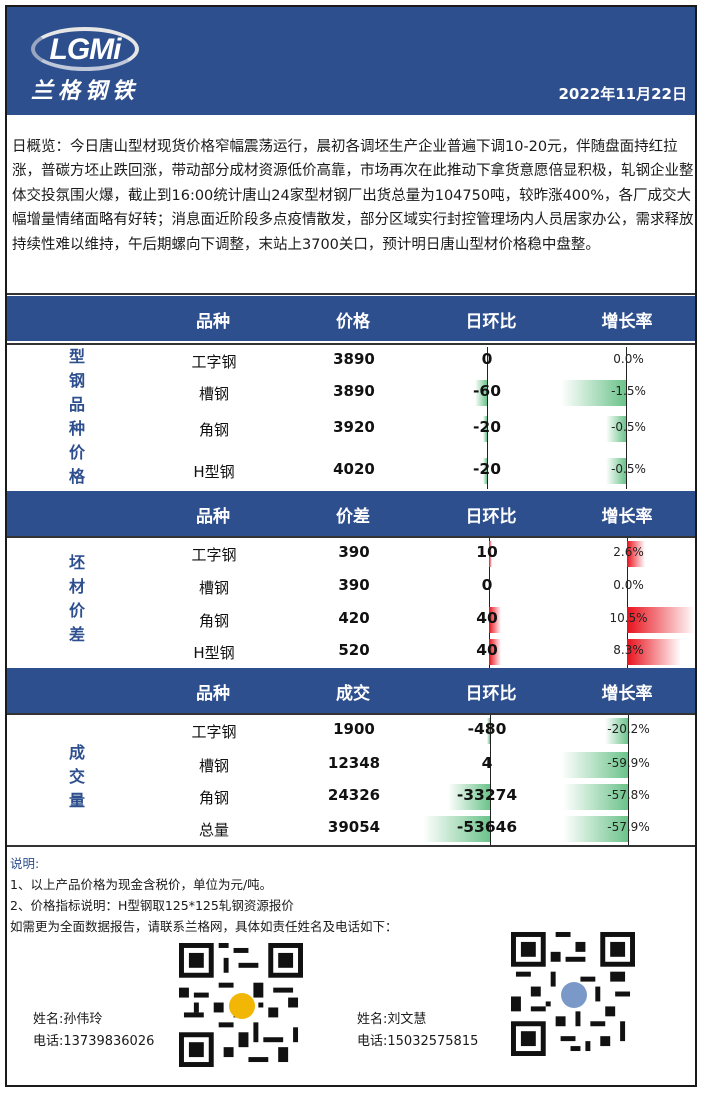  Describe the element at coordinates (141, 884) in the screenshot. I see `note-line-1: 1、以上产品价格为现金含税价，单位为元/吨。` at that location.